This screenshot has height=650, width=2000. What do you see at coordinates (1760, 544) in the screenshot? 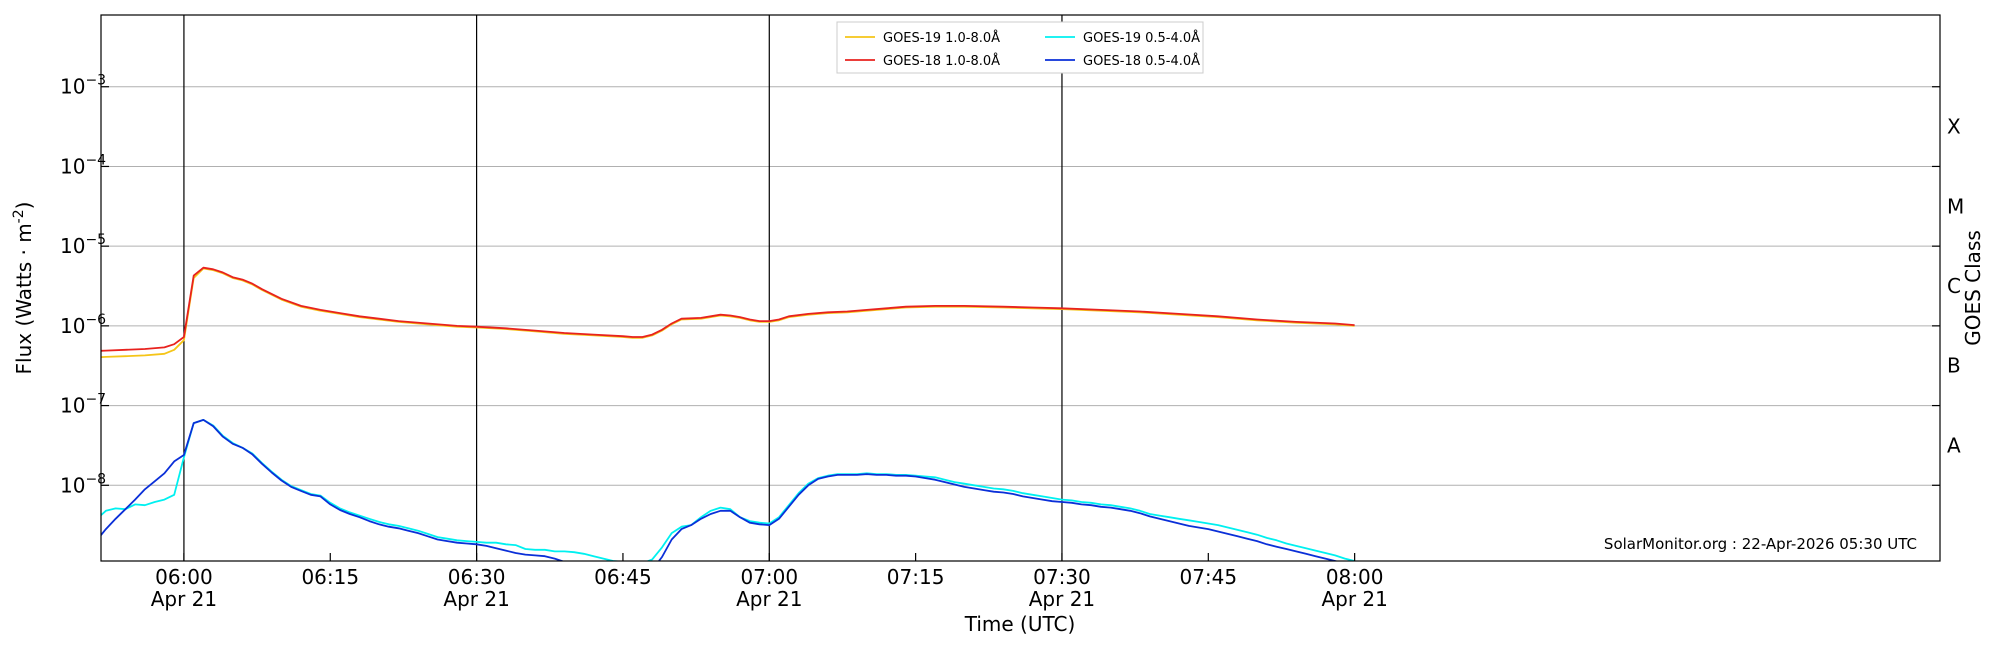
I see `watermark: SolarMonitor.org : 22-Apr-2026 05:30 UTC` at bounding box center [1760, 544].